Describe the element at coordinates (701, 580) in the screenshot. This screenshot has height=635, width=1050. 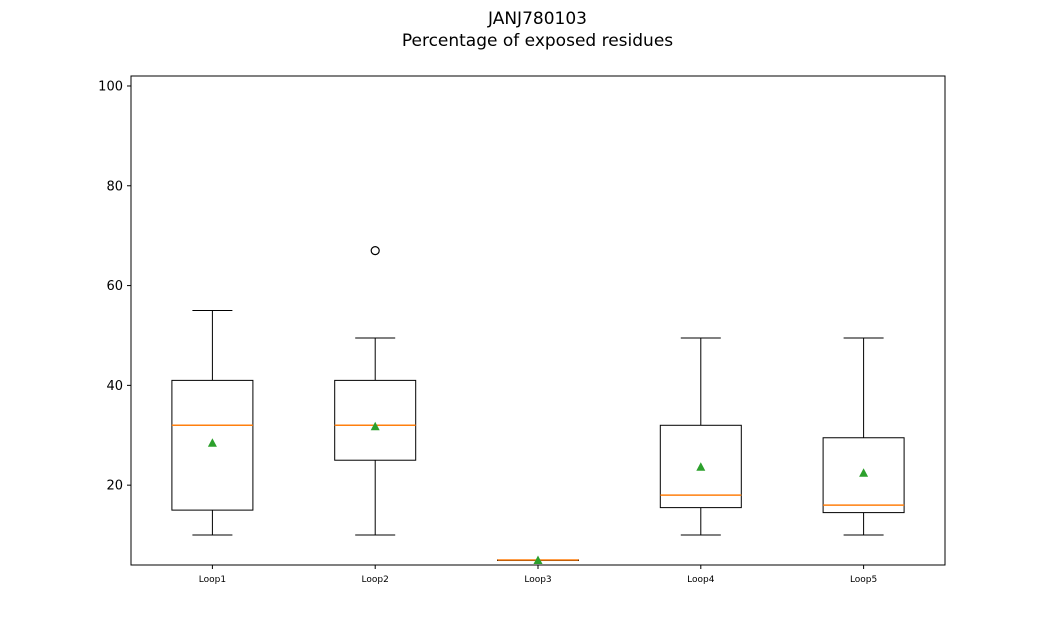
I see `x-tick-label: Loop4` at that location.